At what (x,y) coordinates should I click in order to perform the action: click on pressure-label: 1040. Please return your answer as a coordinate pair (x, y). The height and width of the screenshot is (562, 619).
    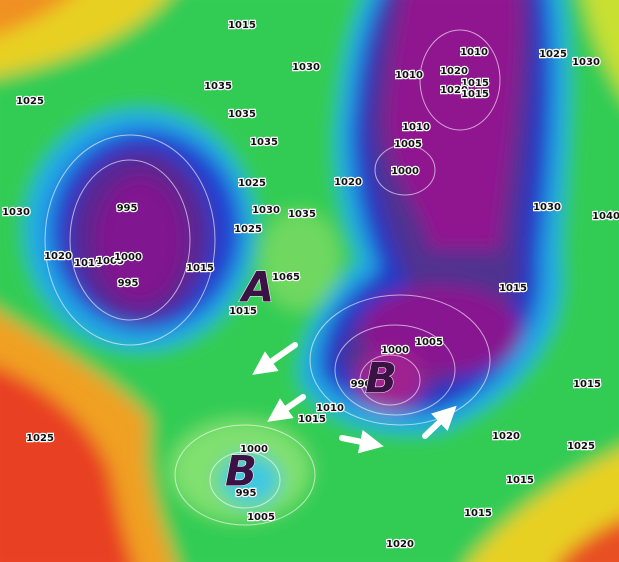
    Looking at the image, I should click on (605, 216).